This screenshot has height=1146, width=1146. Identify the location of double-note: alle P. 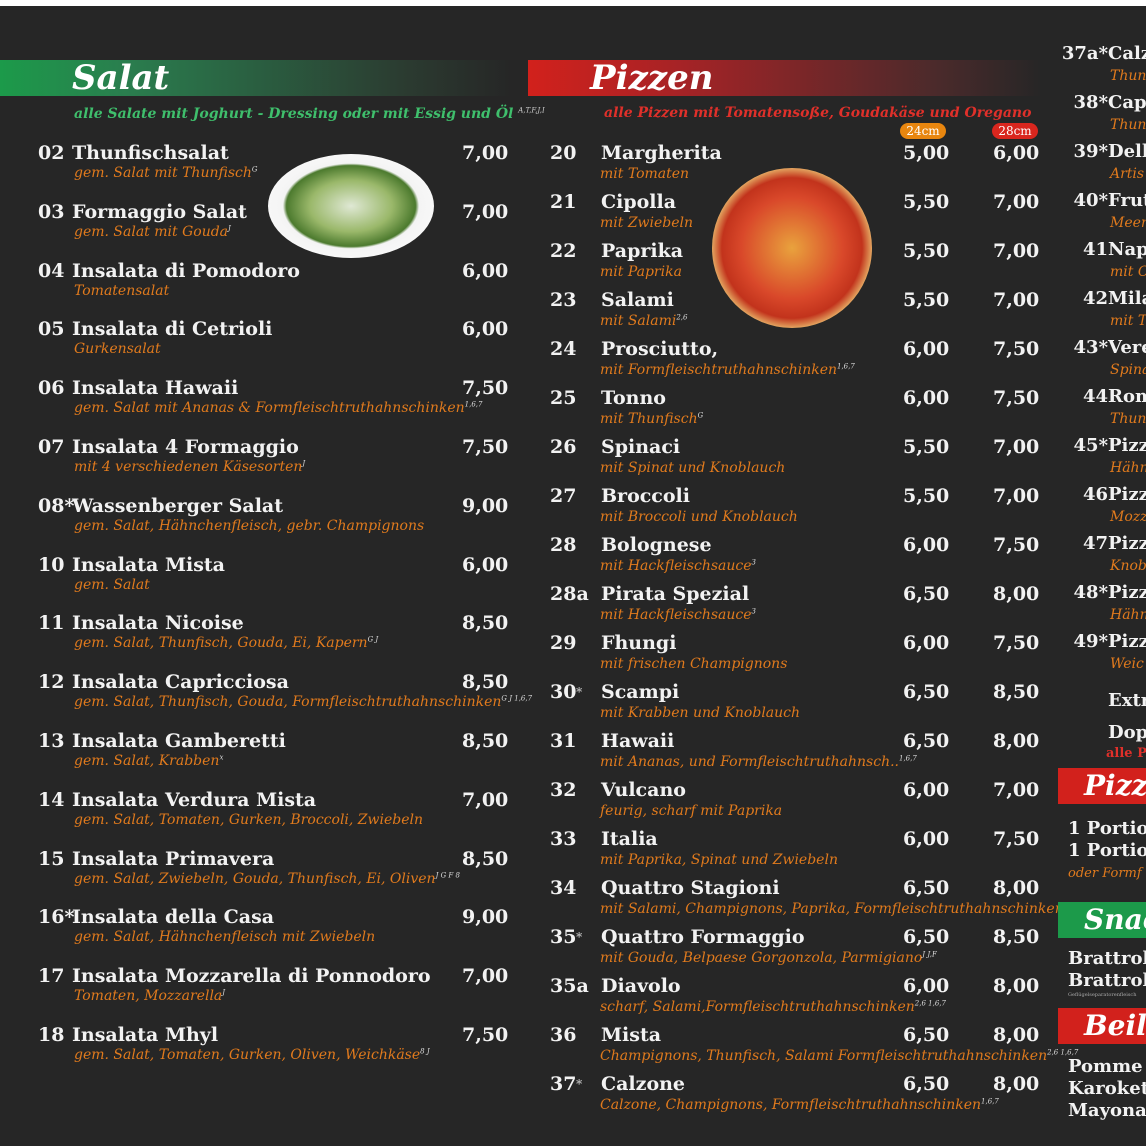
(1126, 753).